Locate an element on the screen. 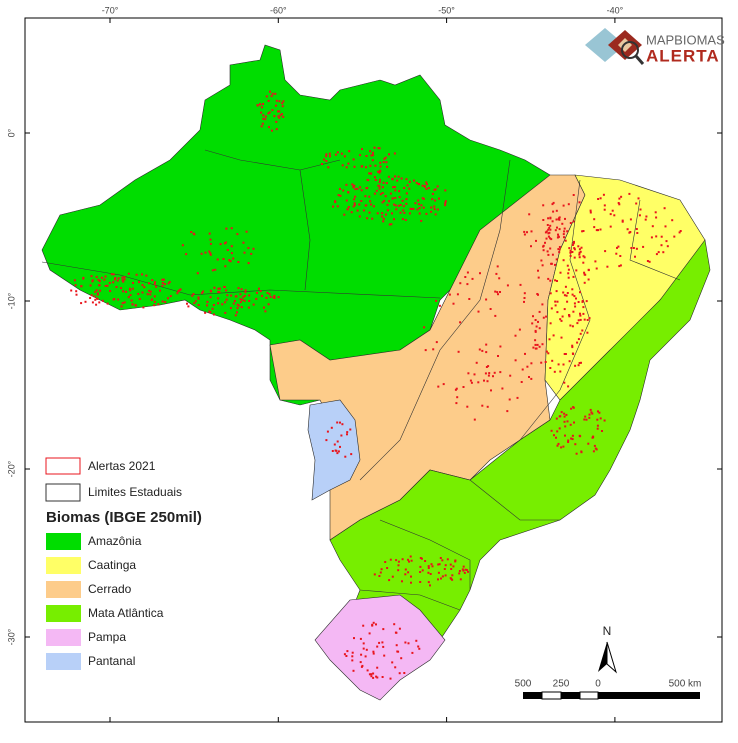 Image resolution: width=738 pixels, height=743 pixels. logo: MAPBIOMAS ALERTA is located at coordinates (655, 46).